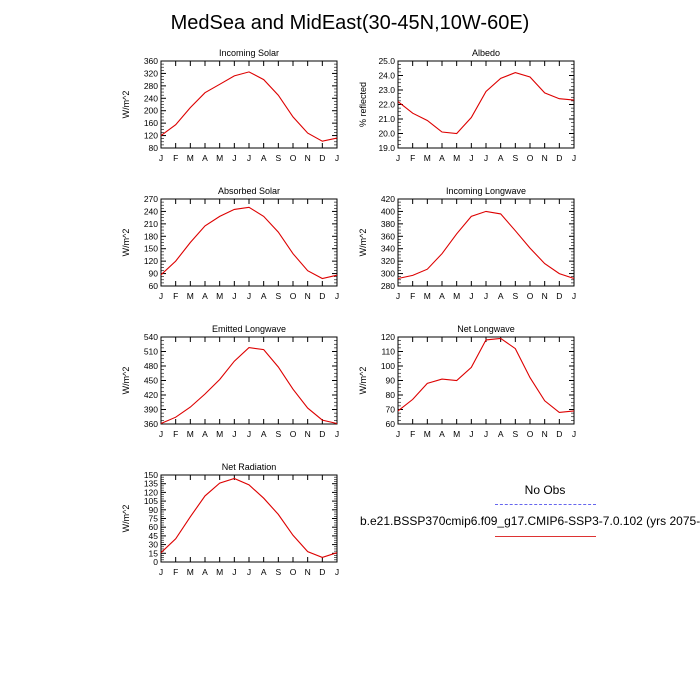 The height and width of the screenshot is (700, 700). I want to click on y-tick-label: 105, so click(151, 501).